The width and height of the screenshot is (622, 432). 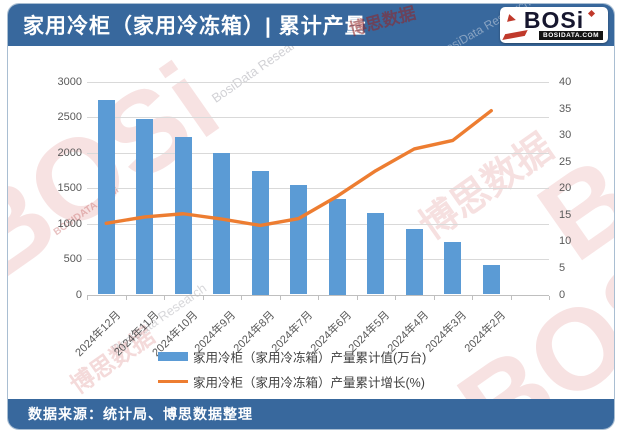 What do you see at coordinates (565, 135) in the screenshot?
I see `right-axis-tick-label: 30` at bounding box center [565, 135].